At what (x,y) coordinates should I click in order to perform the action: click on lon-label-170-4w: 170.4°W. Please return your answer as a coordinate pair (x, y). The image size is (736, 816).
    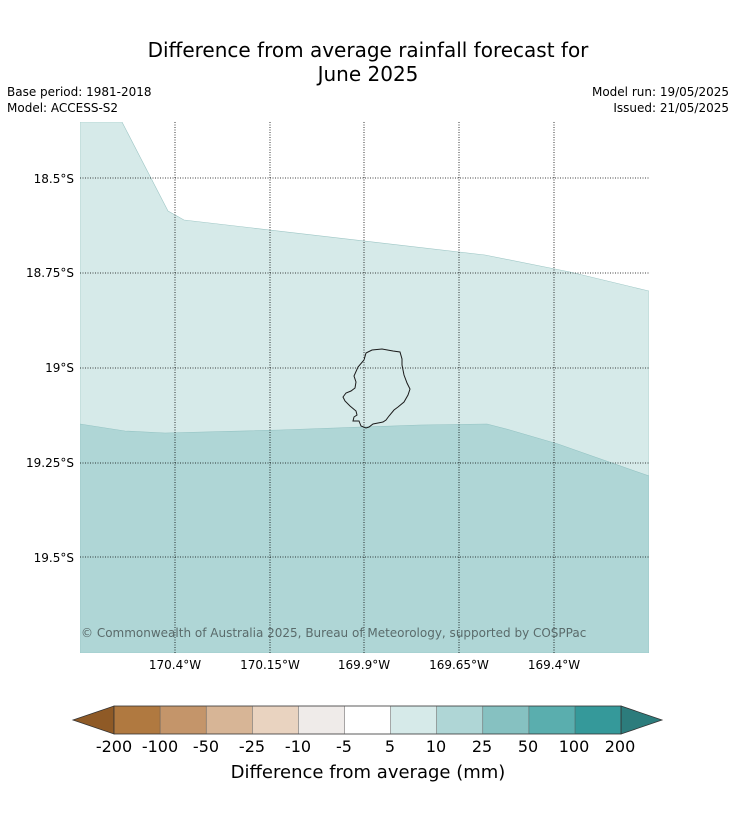
    Looking at the image, I should click on (175, 665).